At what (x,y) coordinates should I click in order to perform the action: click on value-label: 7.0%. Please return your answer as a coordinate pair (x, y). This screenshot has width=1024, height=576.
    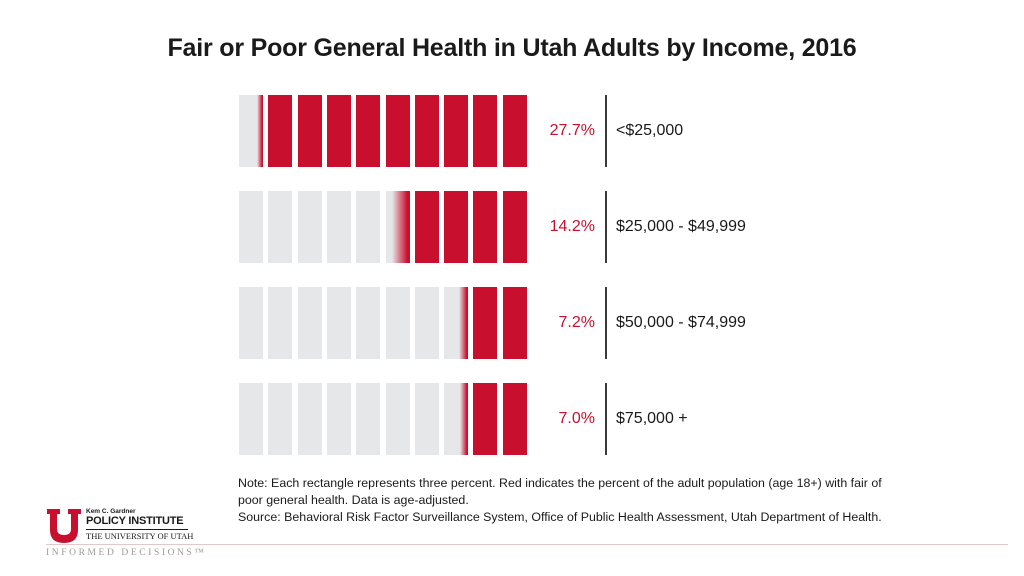
    Looking at the image, I should click on (576, 418).